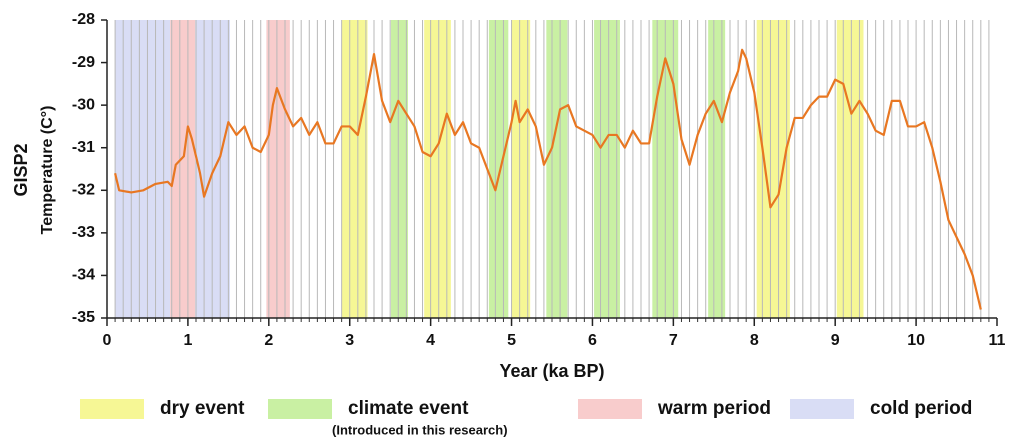  What do you see at coordinates (420, 429) in the screenshot?
I see `legend-note: (Introduced in this research)` at bounding box center [420, 429].